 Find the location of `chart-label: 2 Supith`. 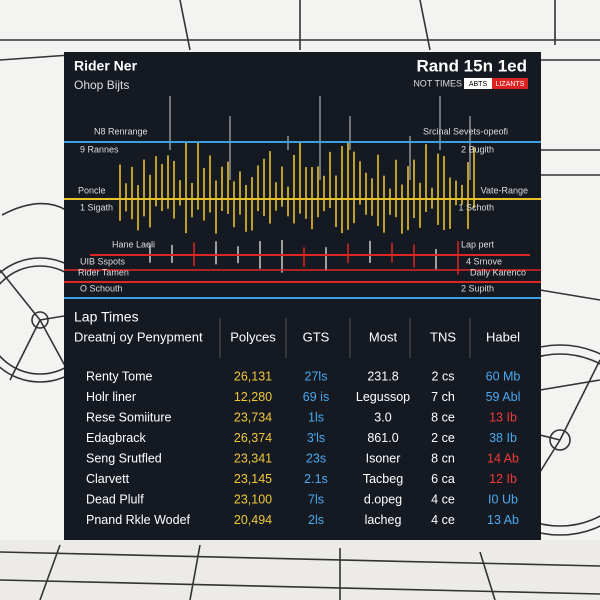

chart-label: 2 Supith is located at coordinates (477, 288).